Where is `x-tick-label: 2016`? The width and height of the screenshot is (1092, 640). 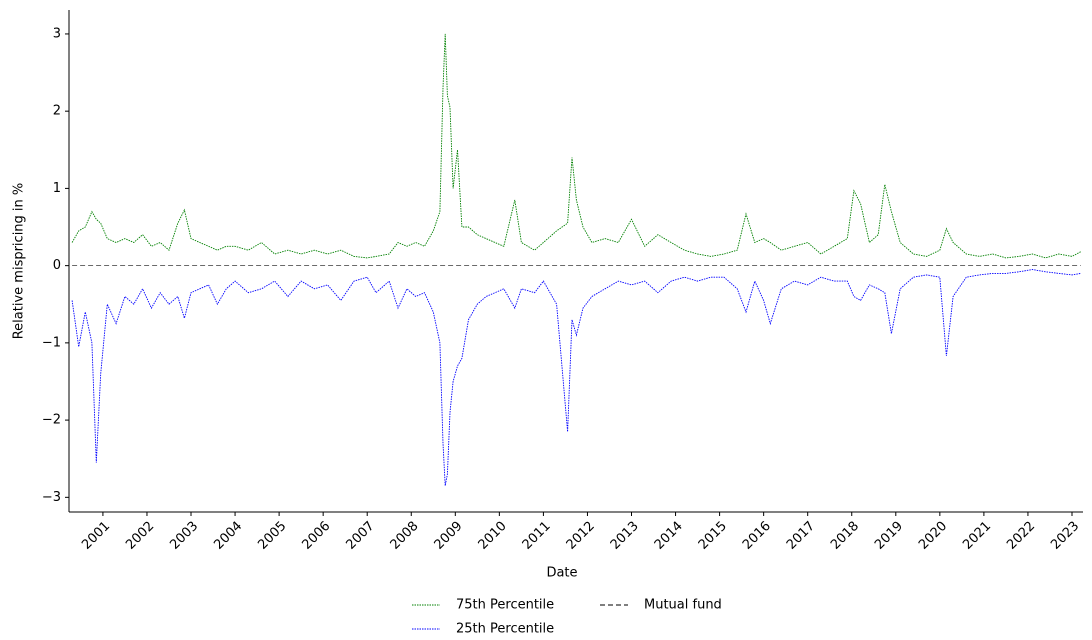 x-tick-label: 2016 is located at coordinates (757, 536).